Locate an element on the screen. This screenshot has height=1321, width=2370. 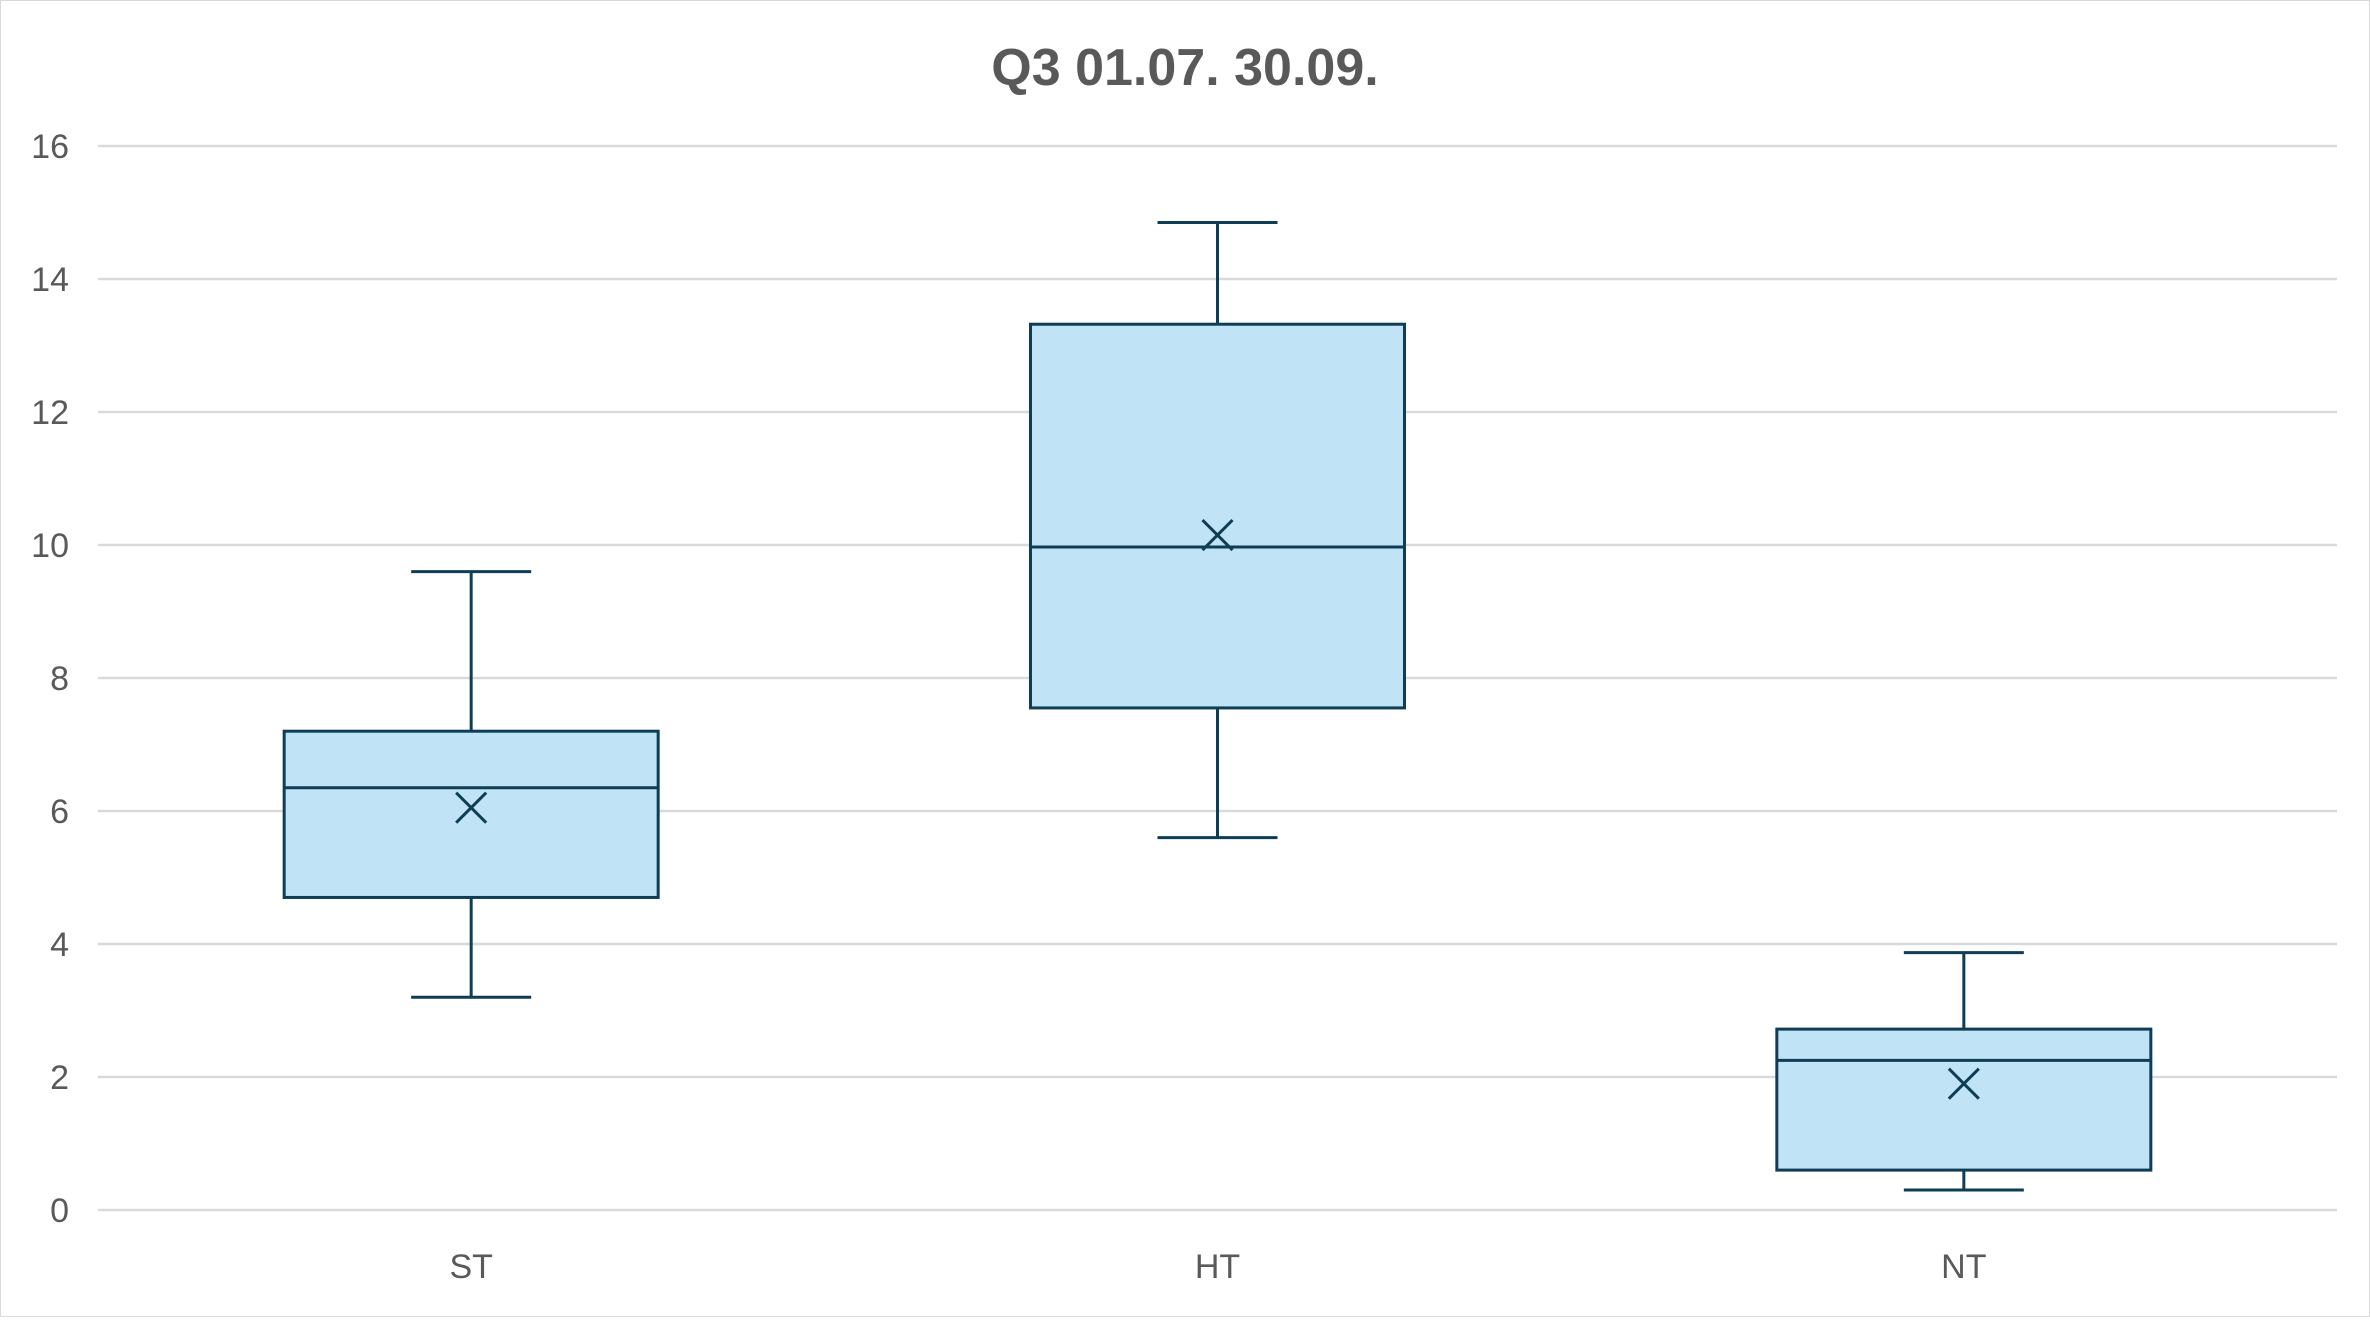
y-tick-label: 16 is located at coordinates (50, 147).